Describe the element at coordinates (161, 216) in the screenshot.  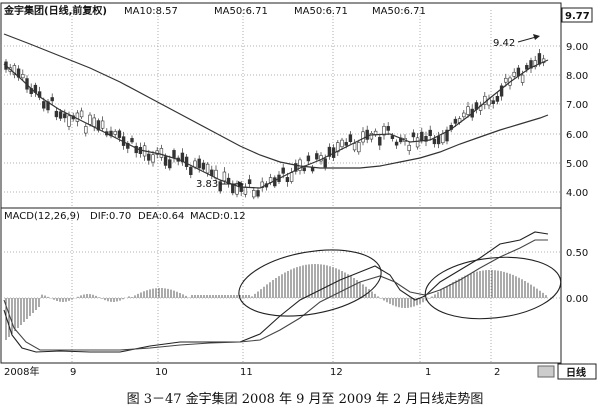
I see `macd-dea: DEA:0.64` at that location.